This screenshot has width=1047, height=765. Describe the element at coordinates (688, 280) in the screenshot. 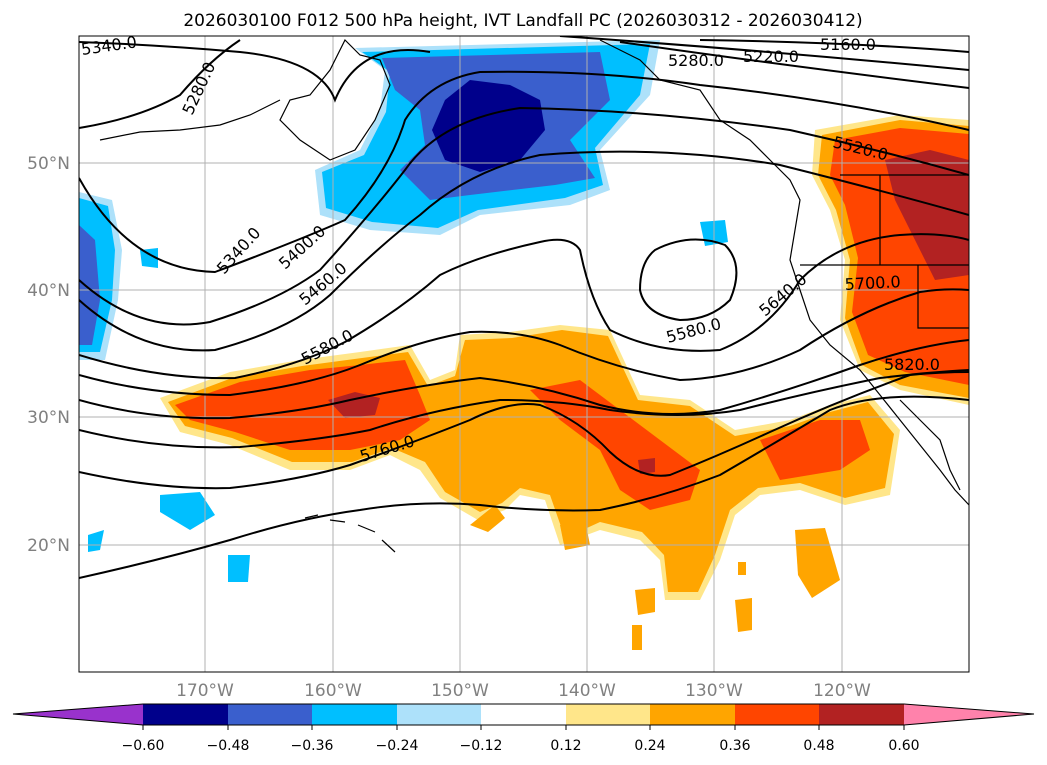

I see `contour-line-5580-low` at that location.